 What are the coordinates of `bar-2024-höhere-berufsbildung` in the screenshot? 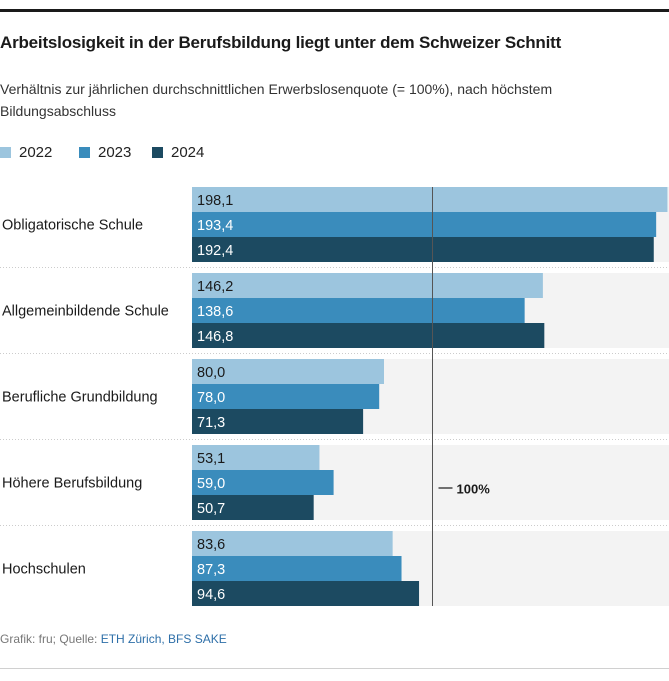 It's located at (253, 507).